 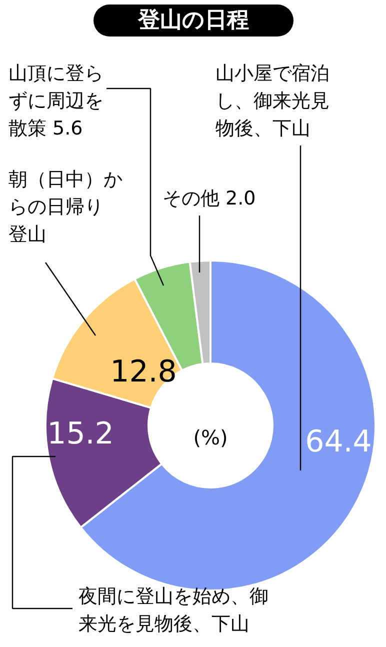 I want to click on data-label: 64.4, so click(x=338, y=442).